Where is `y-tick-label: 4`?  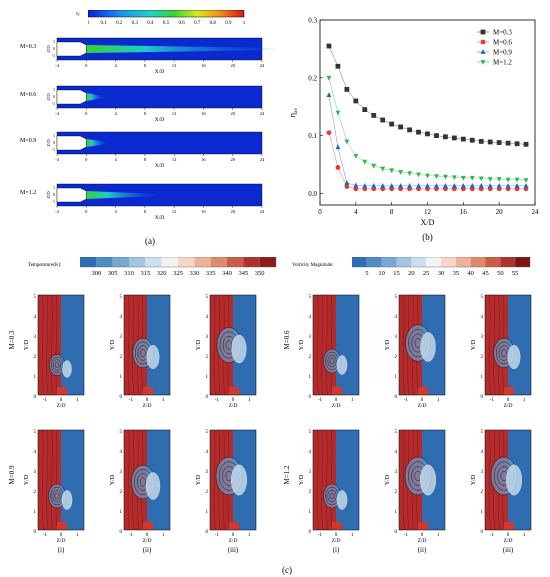
y-tick-label: 4 is located at coordinates (35, 452).